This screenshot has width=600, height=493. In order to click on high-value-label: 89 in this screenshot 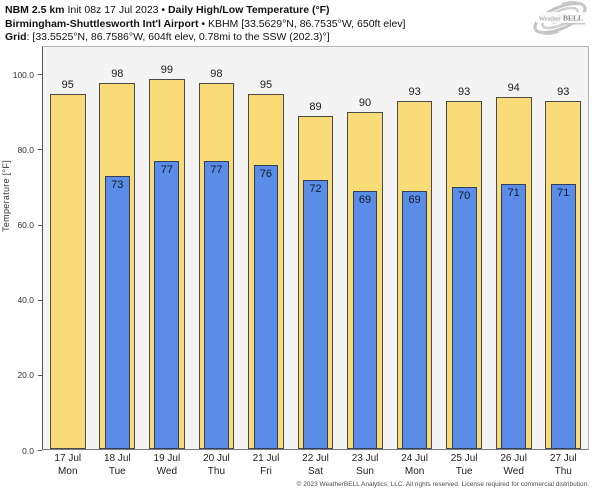, I will do `click(315, 107)`.